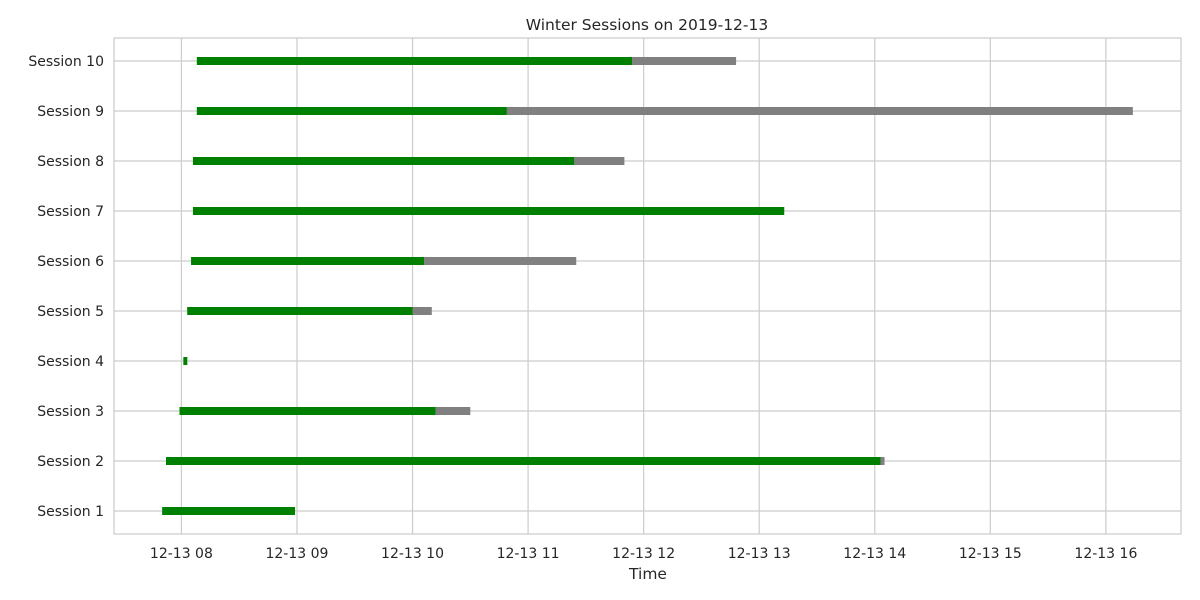 The width and height of the screenshot is (1200, 600). I want to click on y-tick-label: Session 5, so click(70, 312).